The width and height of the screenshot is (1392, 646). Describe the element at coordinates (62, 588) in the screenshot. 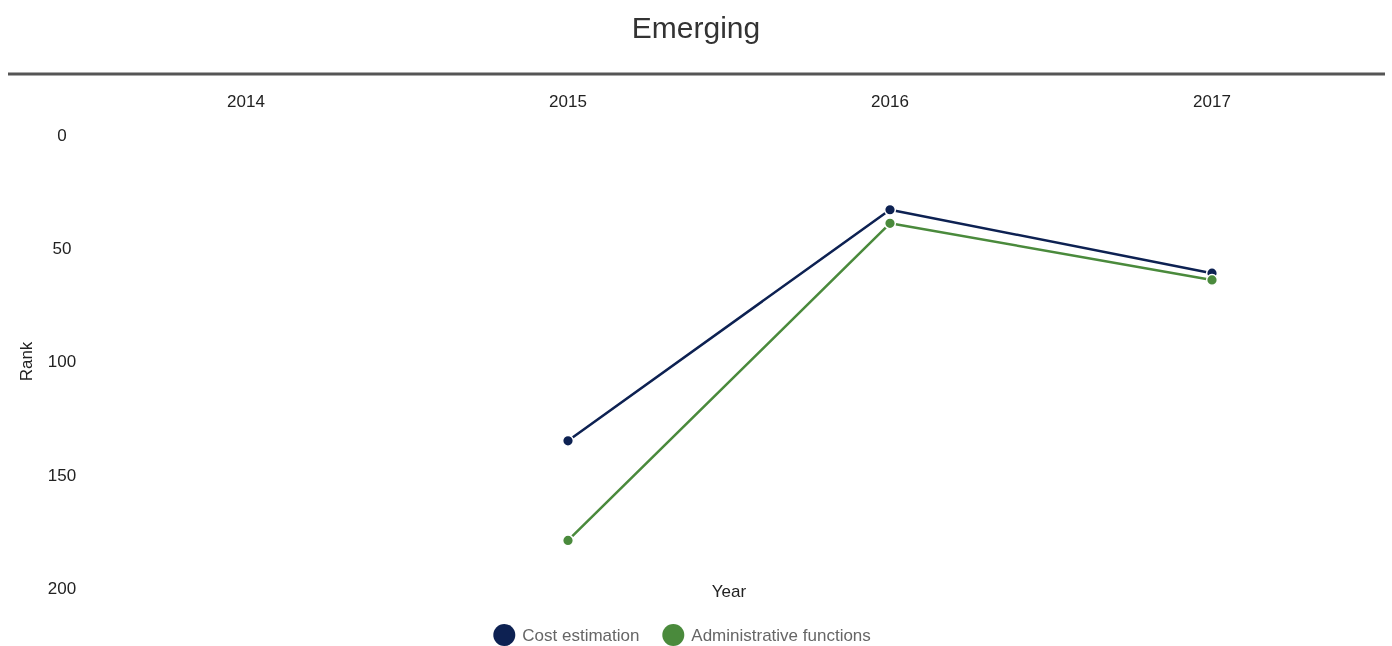

I see `y-tick-label: 200` at that location.